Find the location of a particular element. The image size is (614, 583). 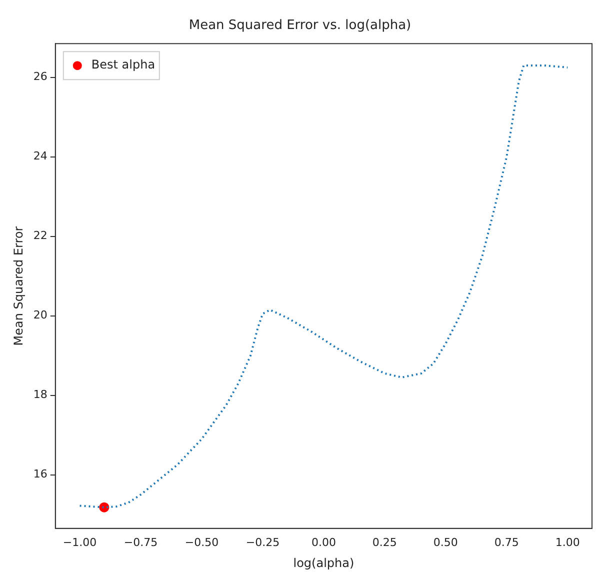

x-tick-label: 0.75 is located at coordinates (506, 542).